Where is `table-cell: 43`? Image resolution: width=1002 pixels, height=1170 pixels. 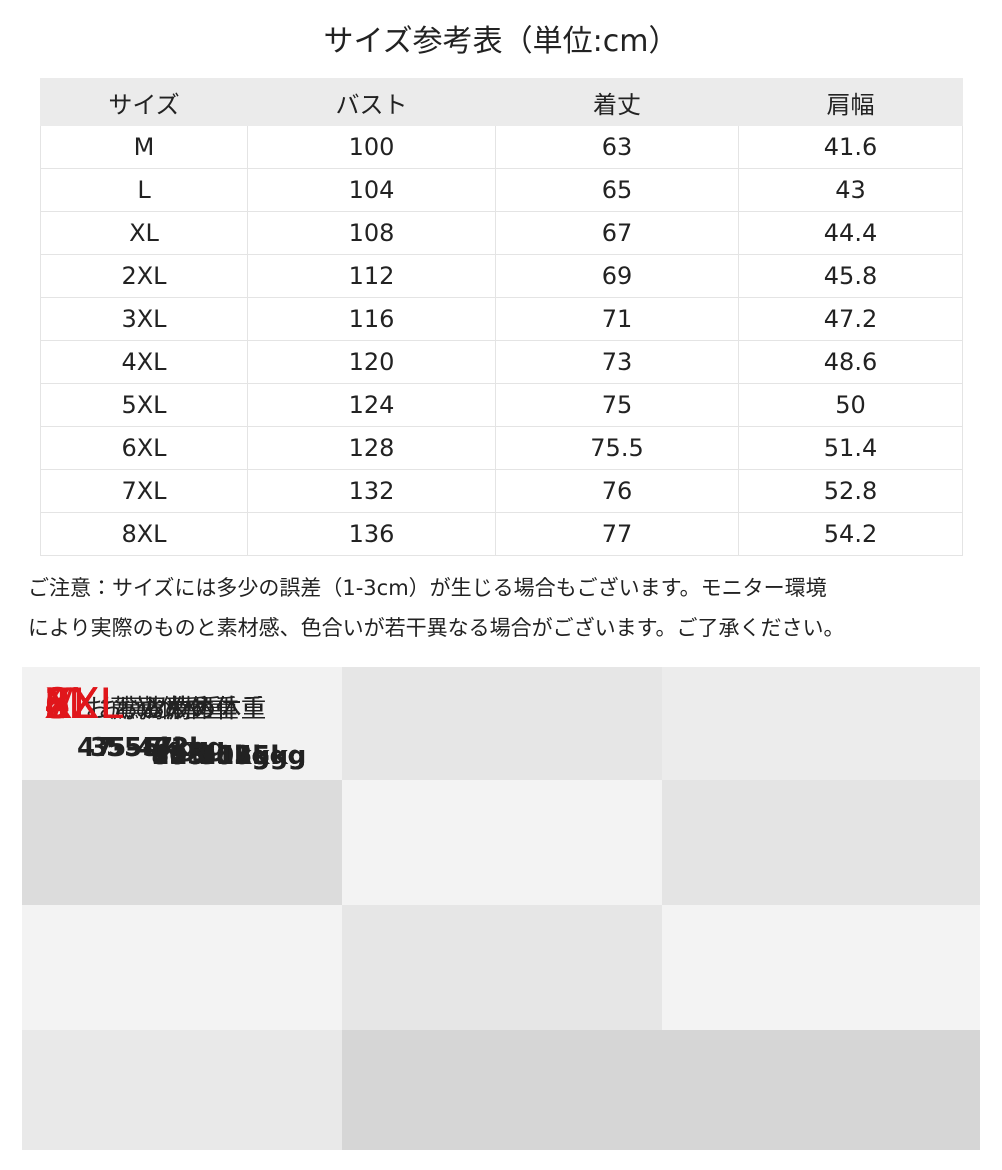
table-cell: 43 is located at coordinates (850, 190).